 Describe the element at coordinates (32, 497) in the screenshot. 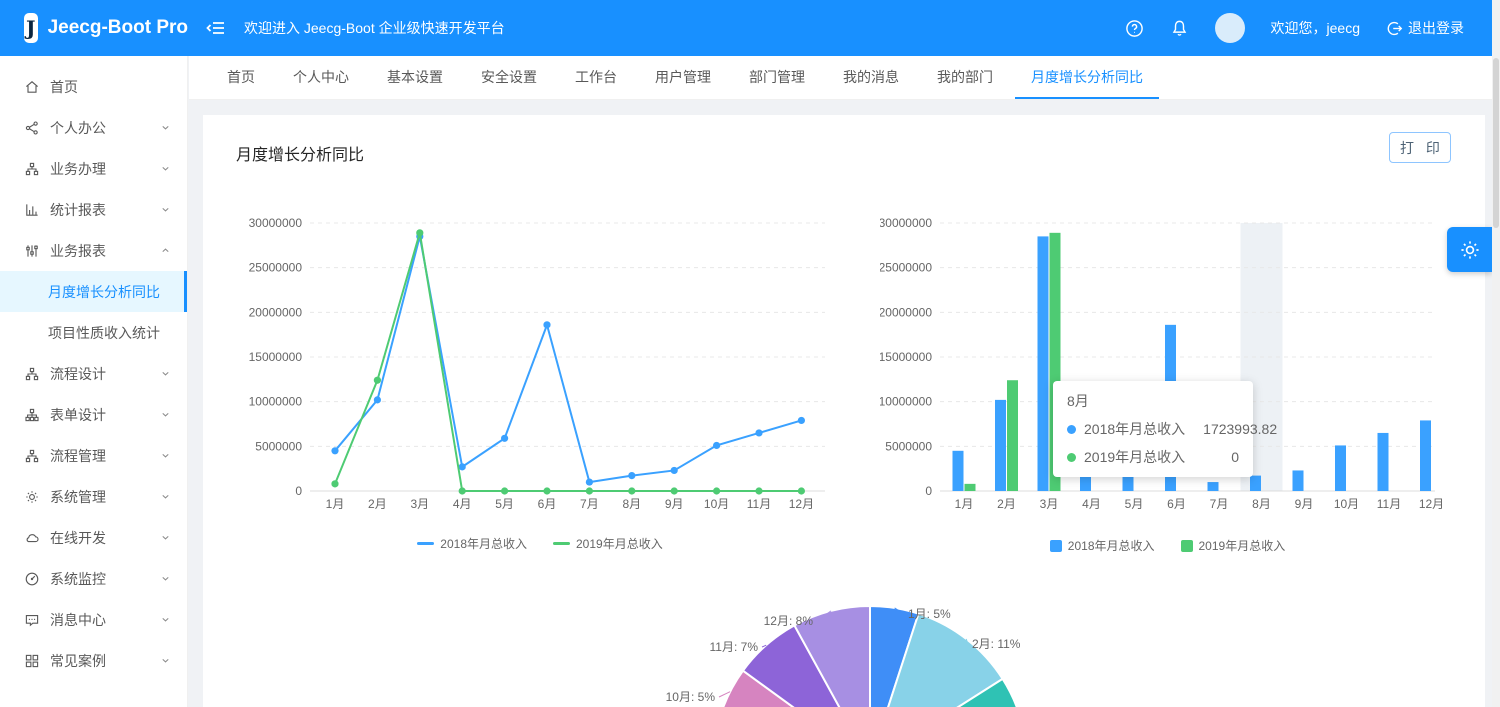

I see `system-management-icon` at that location.